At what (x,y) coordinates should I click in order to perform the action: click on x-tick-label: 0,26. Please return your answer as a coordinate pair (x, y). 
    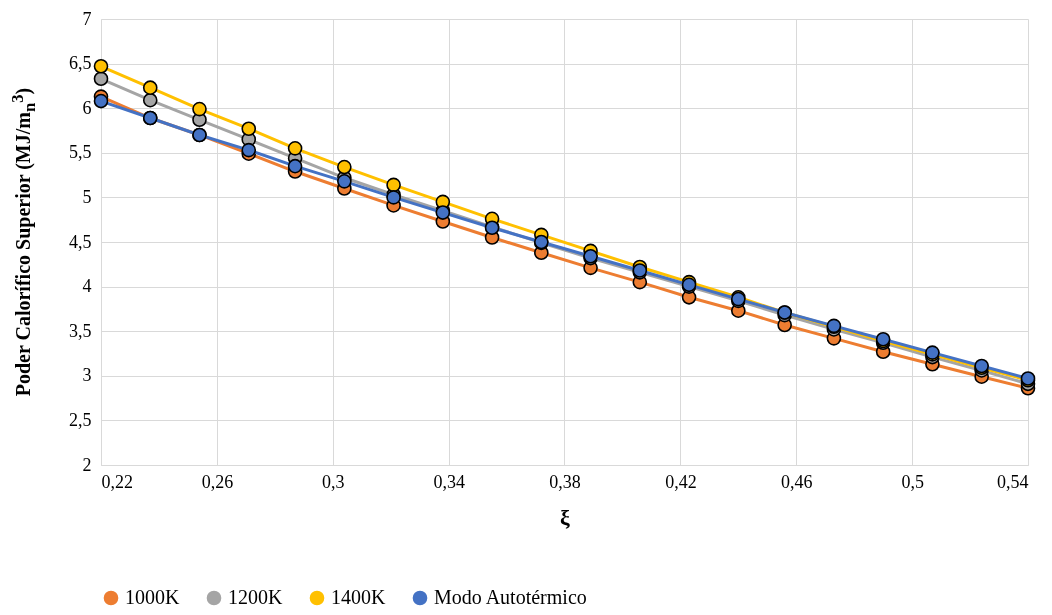
    Looking at the image, I should click on (217, 481).